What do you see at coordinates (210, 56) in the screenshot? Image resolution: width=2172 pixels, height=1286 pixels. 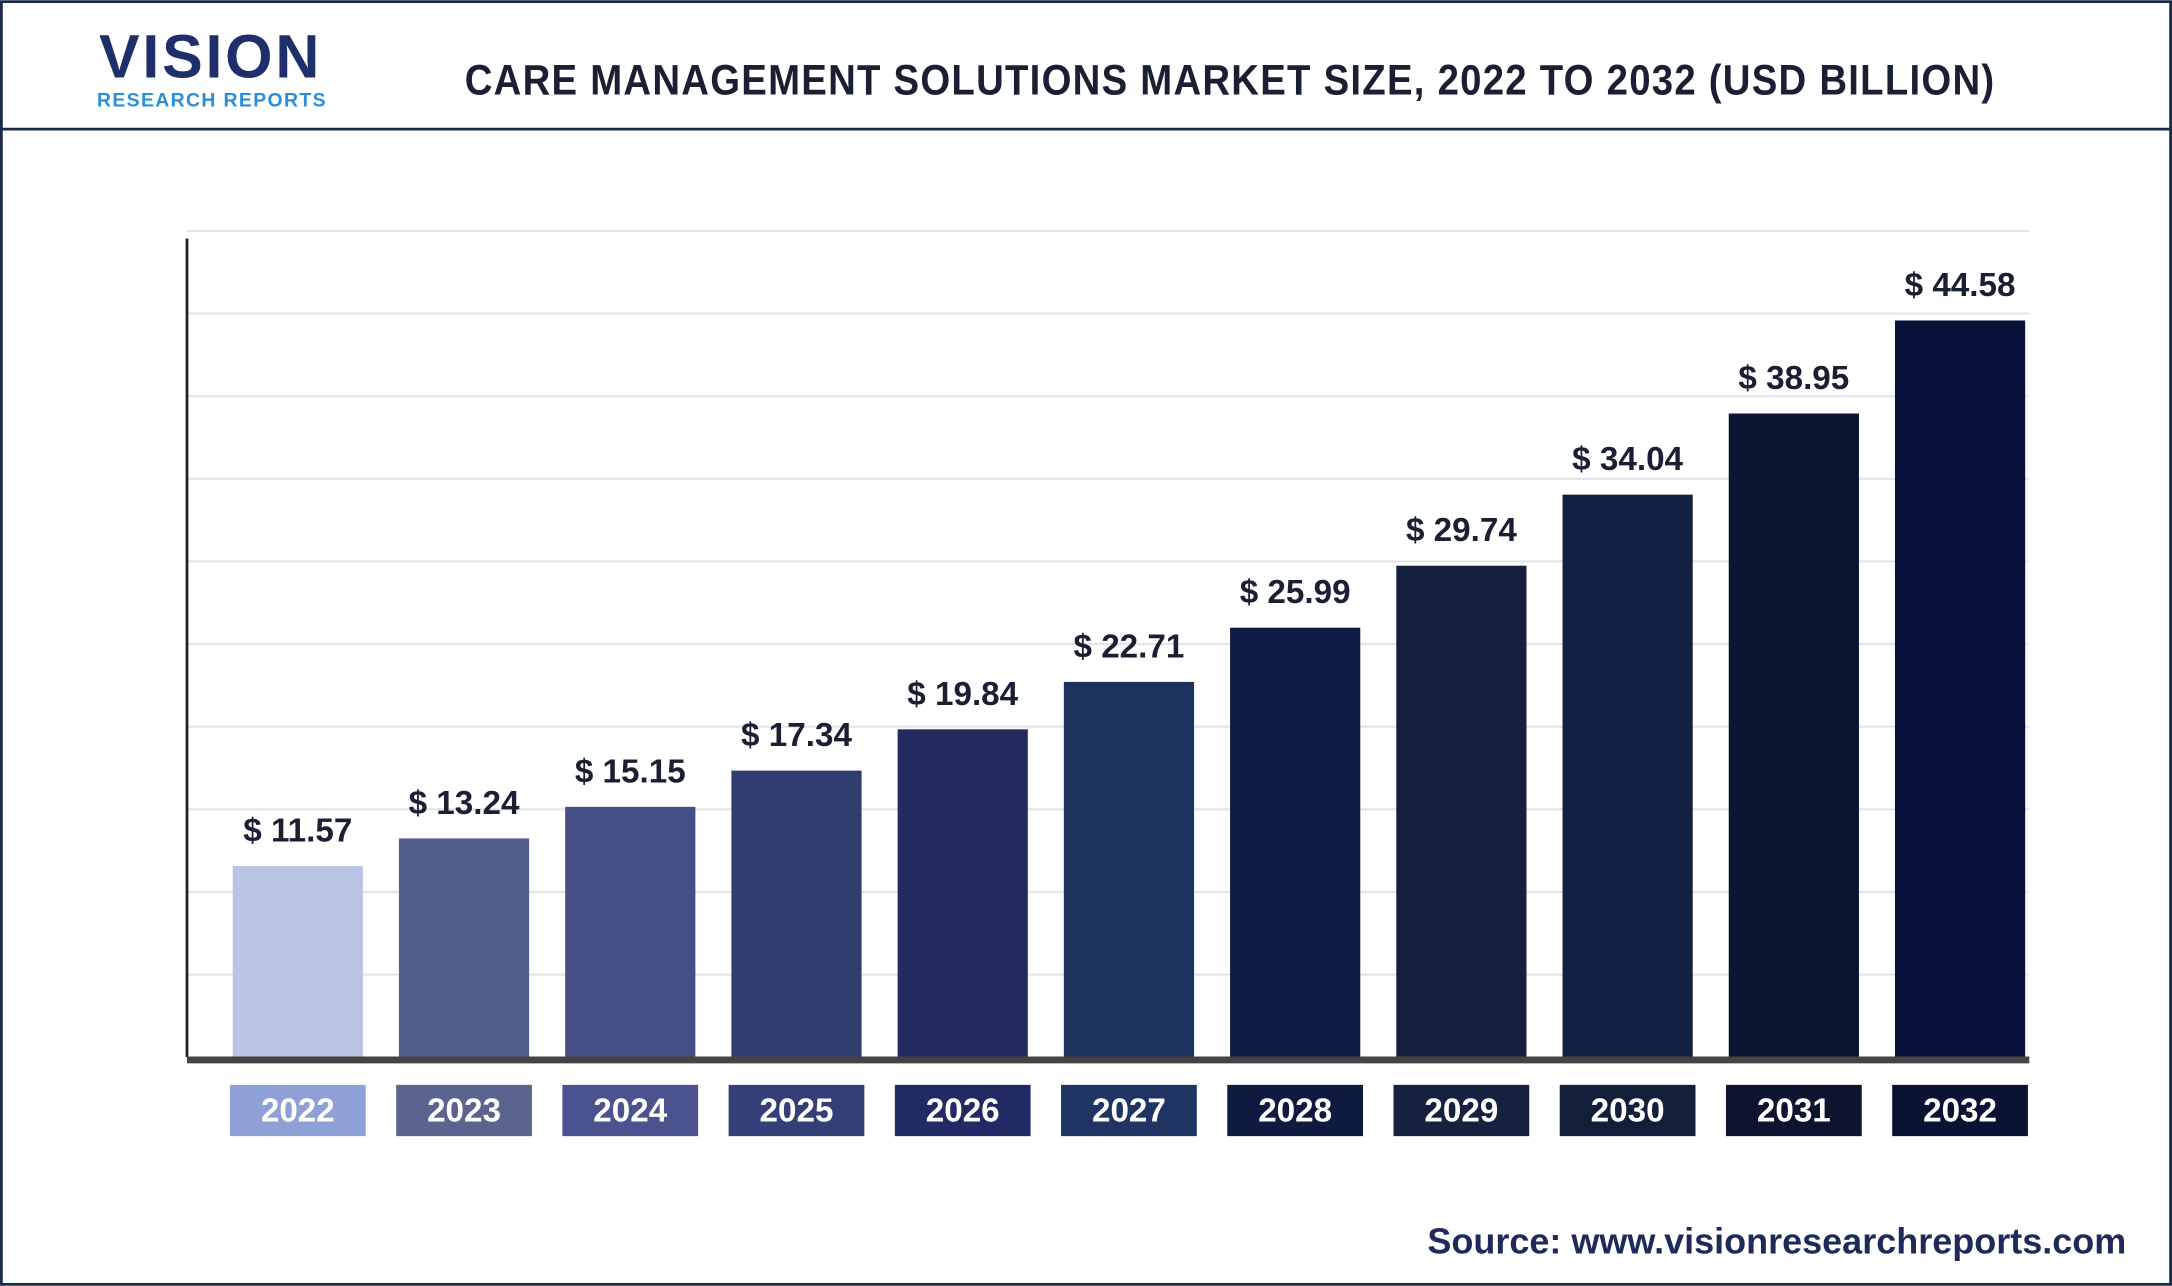 I see `brand-name: VISION` at bounding box center [210, 56].